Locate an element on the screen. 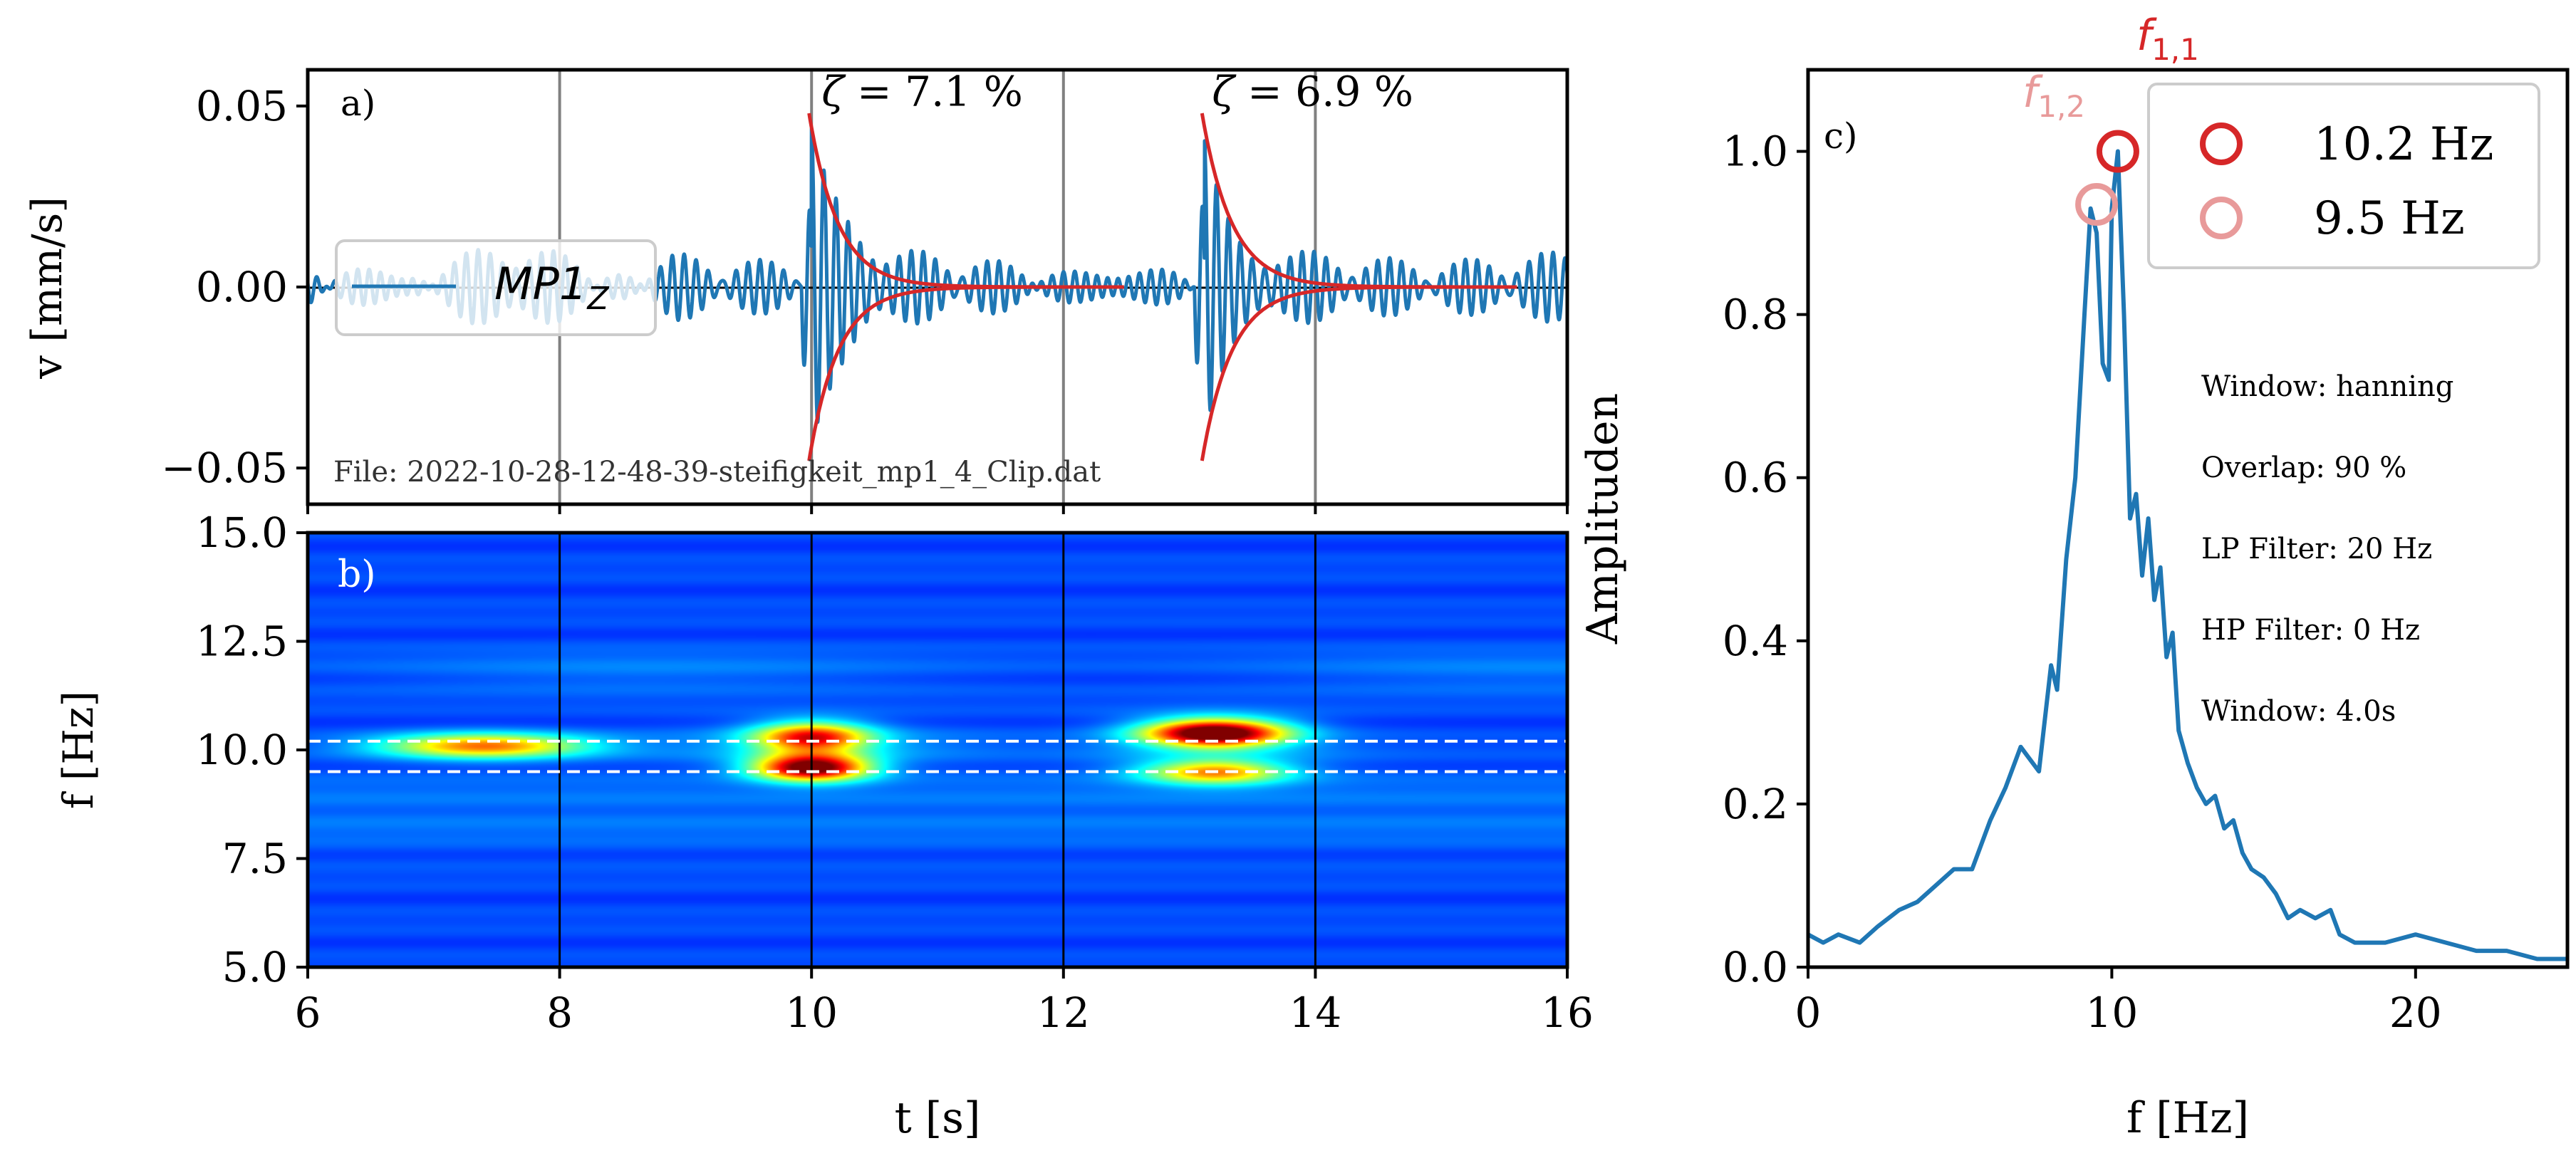 This screenshot has width=2576, height=1158. panel-c-y-ticks: 0.0 0.2 0.4 0.6 0.8 1.0 is located at coordinates (1765, 559).